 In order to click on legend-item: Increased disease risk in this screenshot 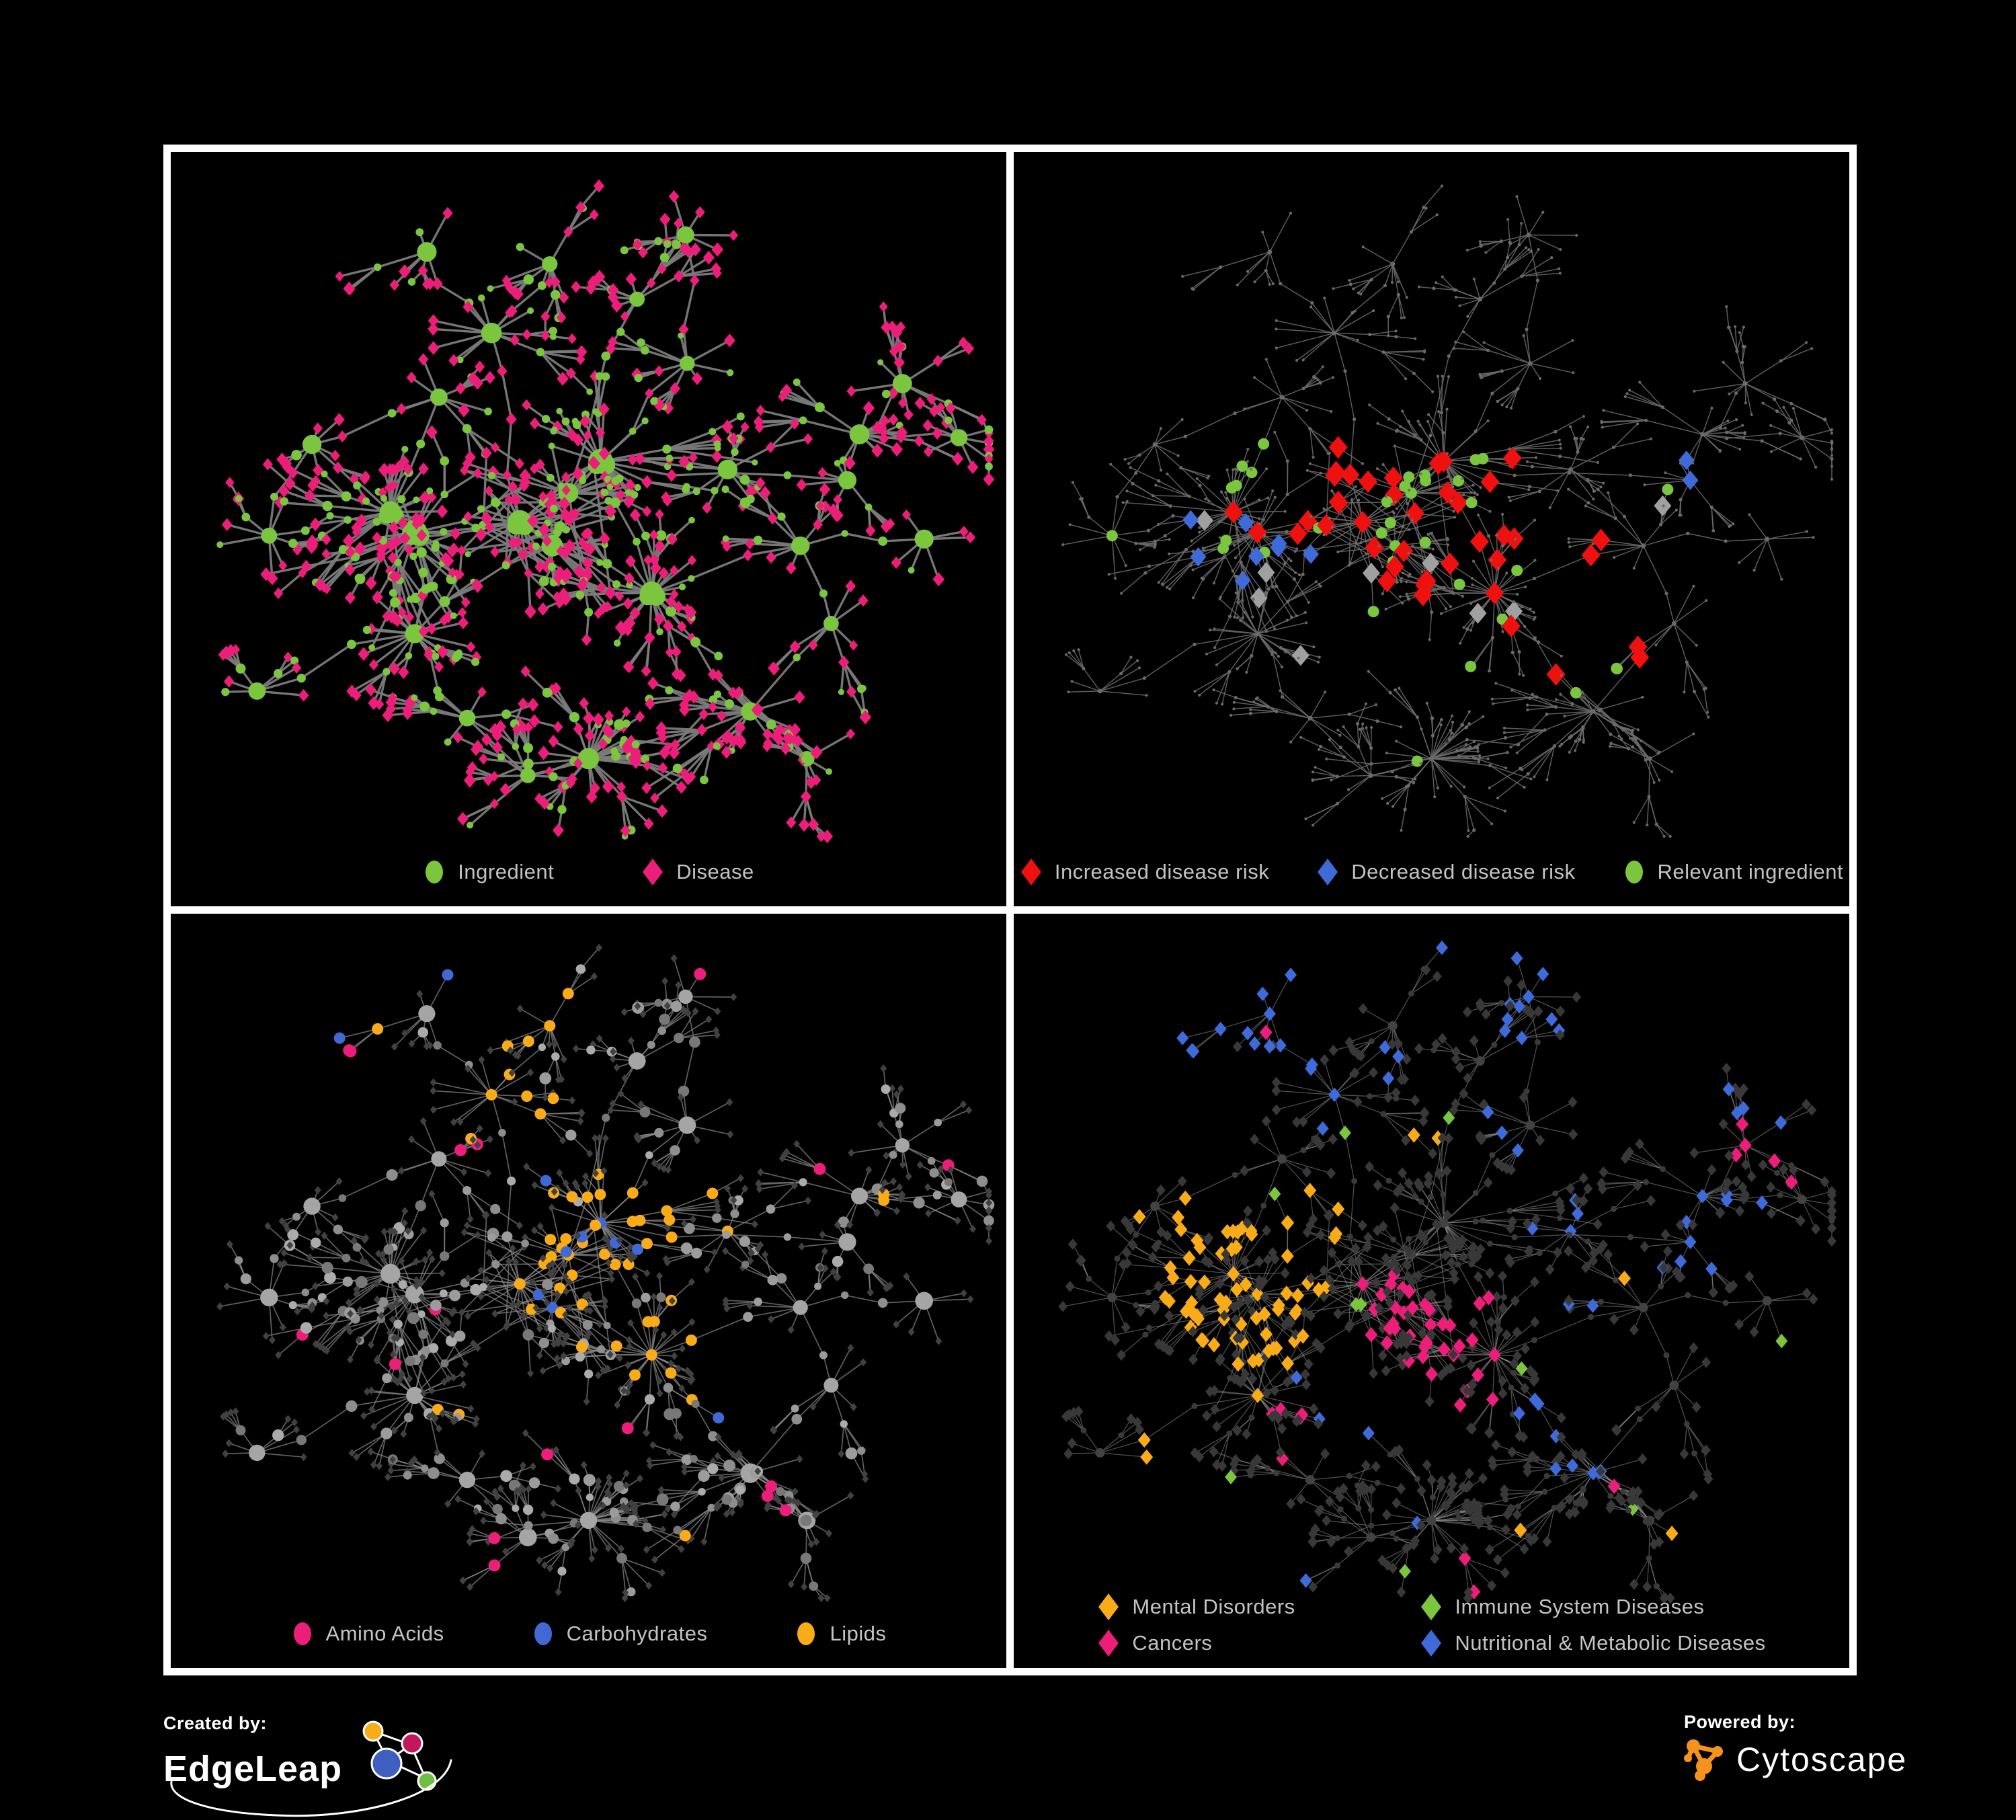, I will do `click(1144, 872)`.